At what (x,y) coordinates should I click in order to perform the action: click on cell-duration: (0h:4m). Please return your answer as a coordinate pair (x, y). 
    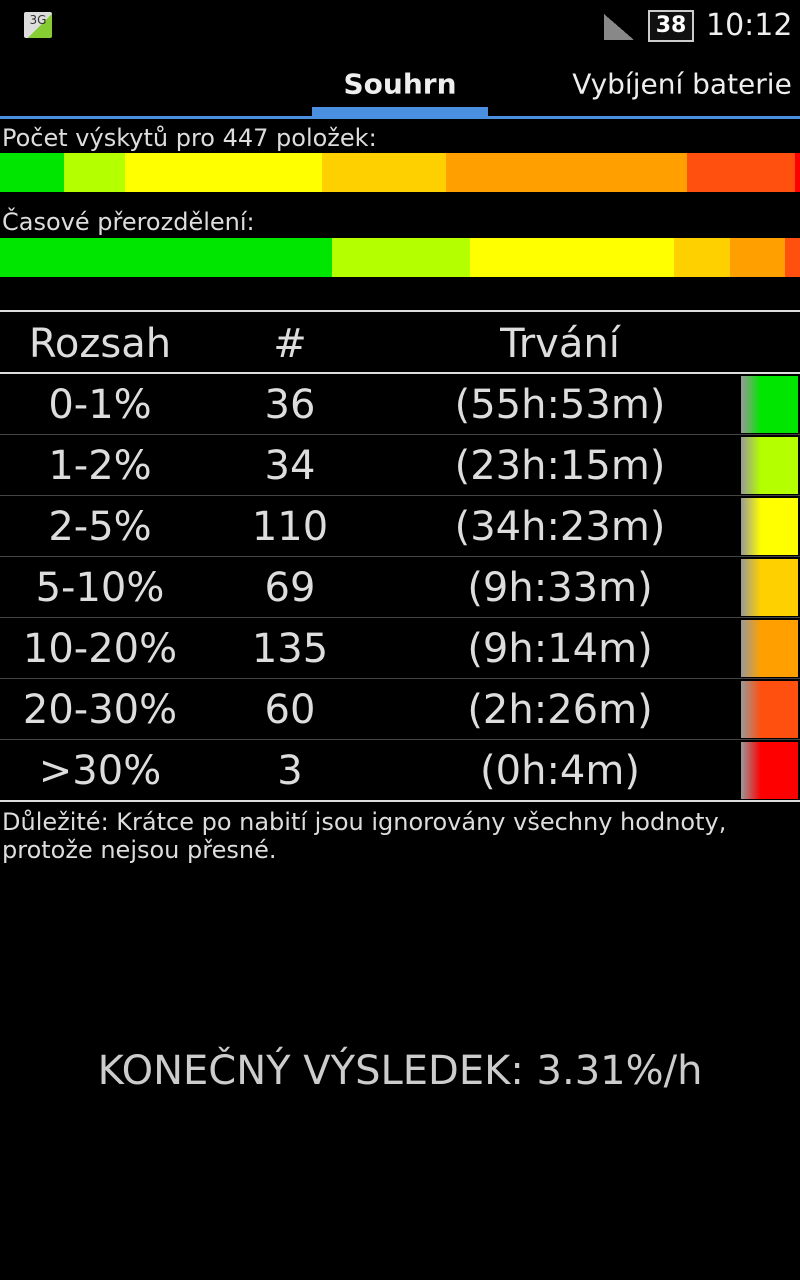
    Looking at the image, I should click on (560, 771).